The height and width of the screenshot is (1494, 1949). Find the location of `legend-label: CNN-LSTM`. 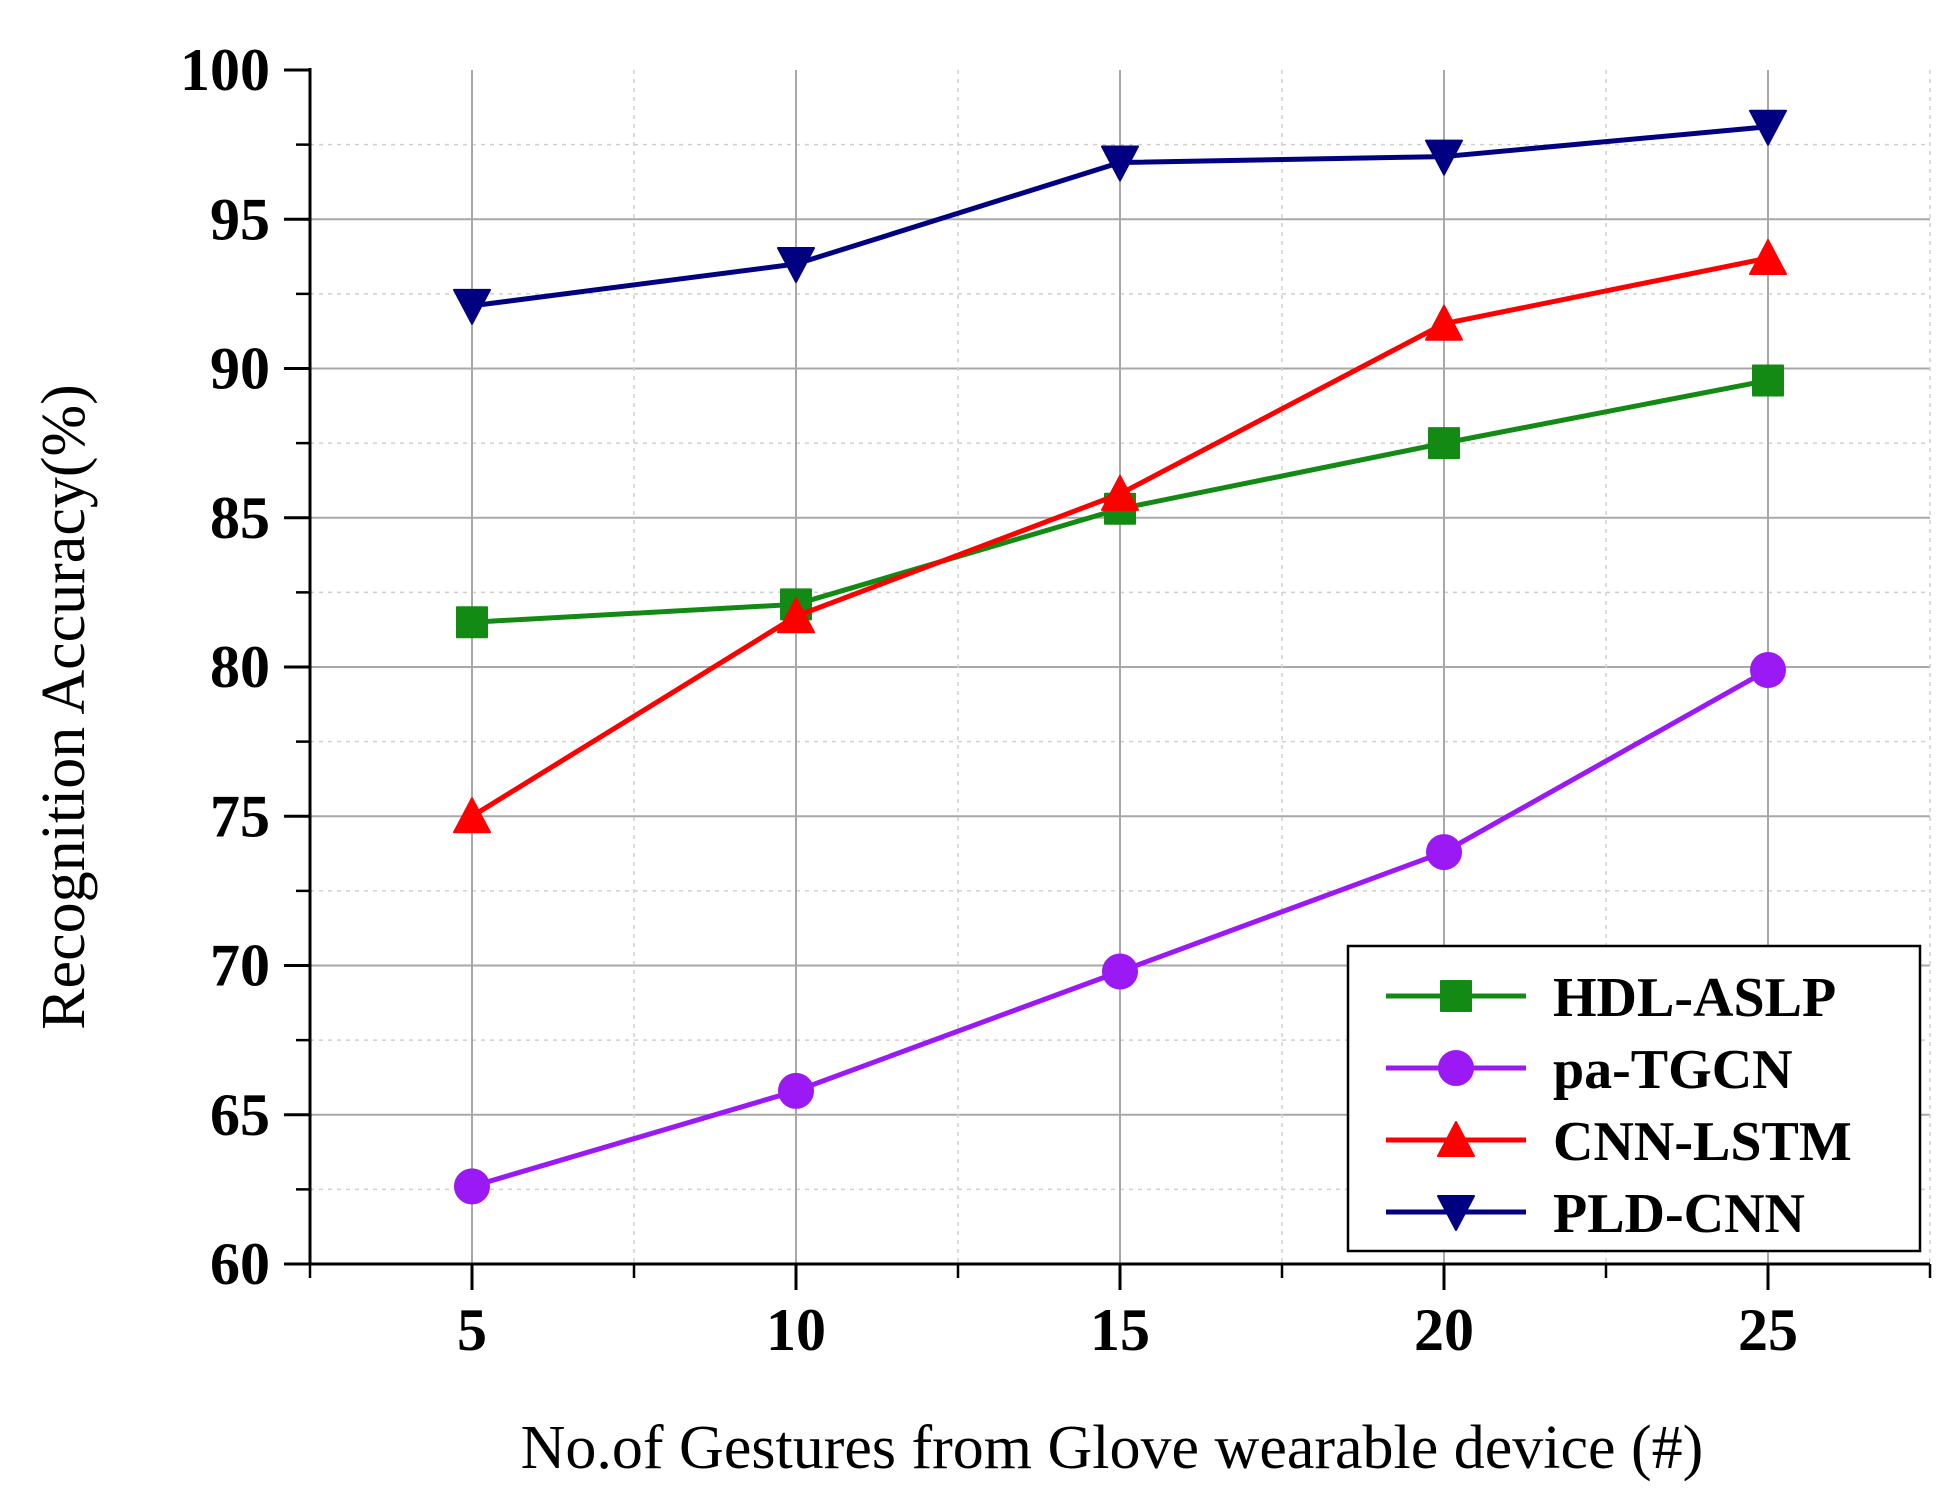

legend-label: CNN-LSTM is located at coordinates (1702, 1142).